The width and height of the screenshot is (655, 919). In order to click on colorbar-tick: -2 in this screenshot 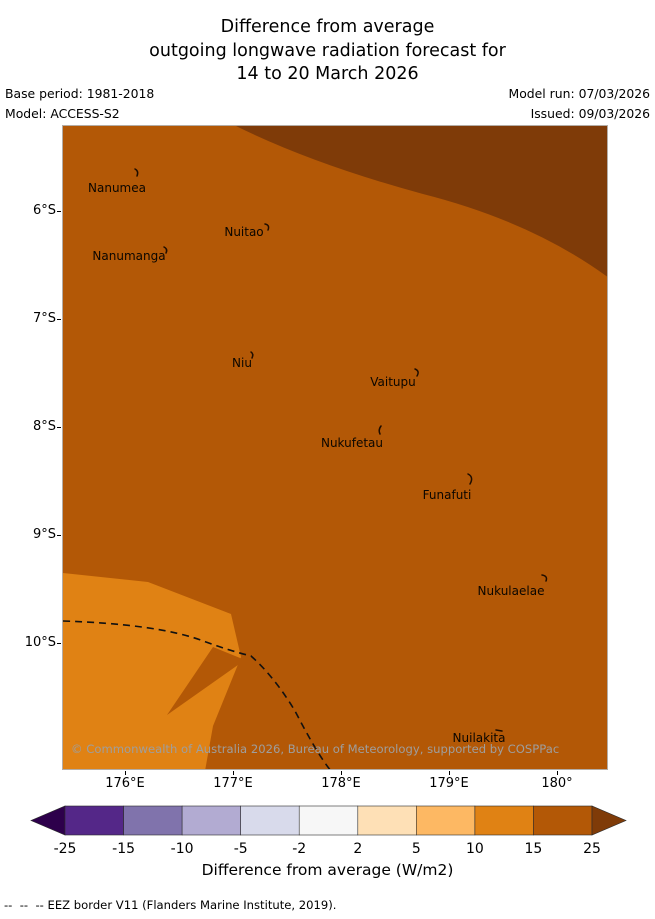, I will do `click(299, 849)`.